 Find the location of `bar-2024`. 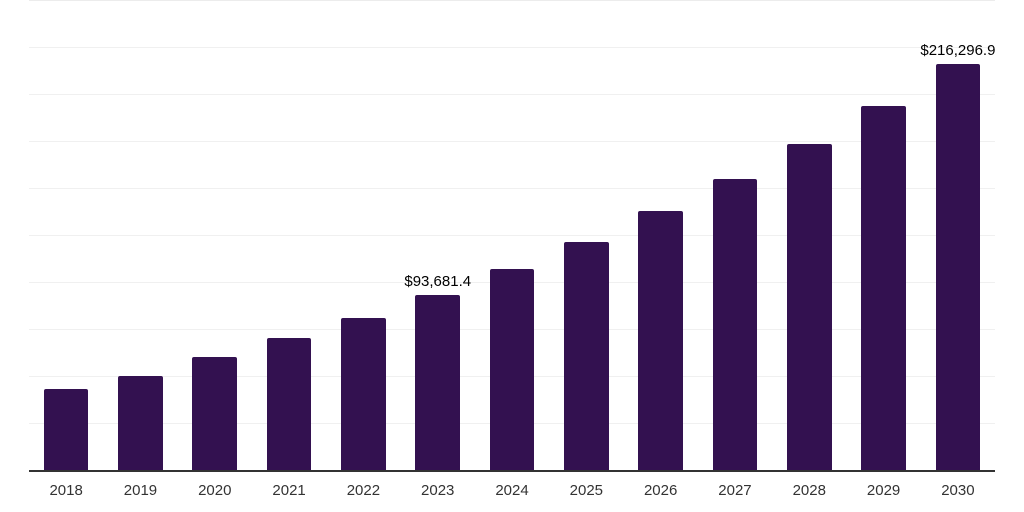

bar-2024 is located at coordinates (512, 370).